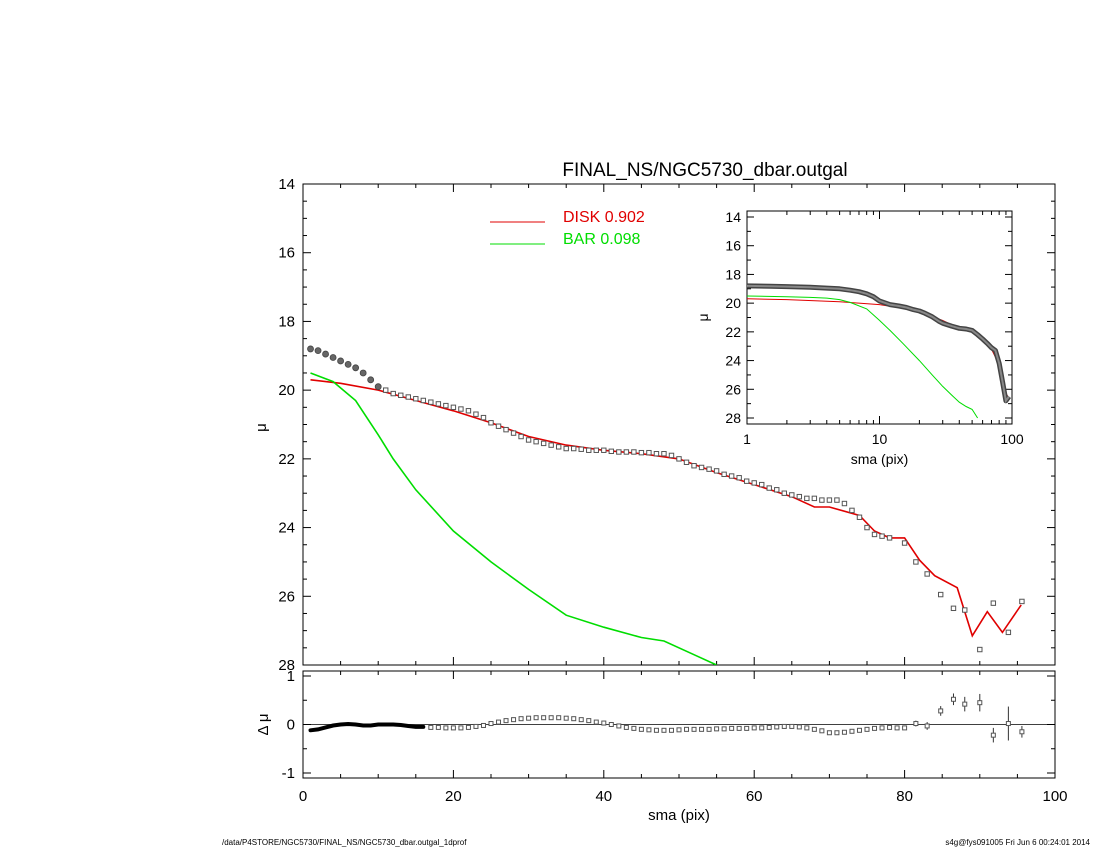  I want to click on x-axis-label: sma (pix), so click(679, 815).